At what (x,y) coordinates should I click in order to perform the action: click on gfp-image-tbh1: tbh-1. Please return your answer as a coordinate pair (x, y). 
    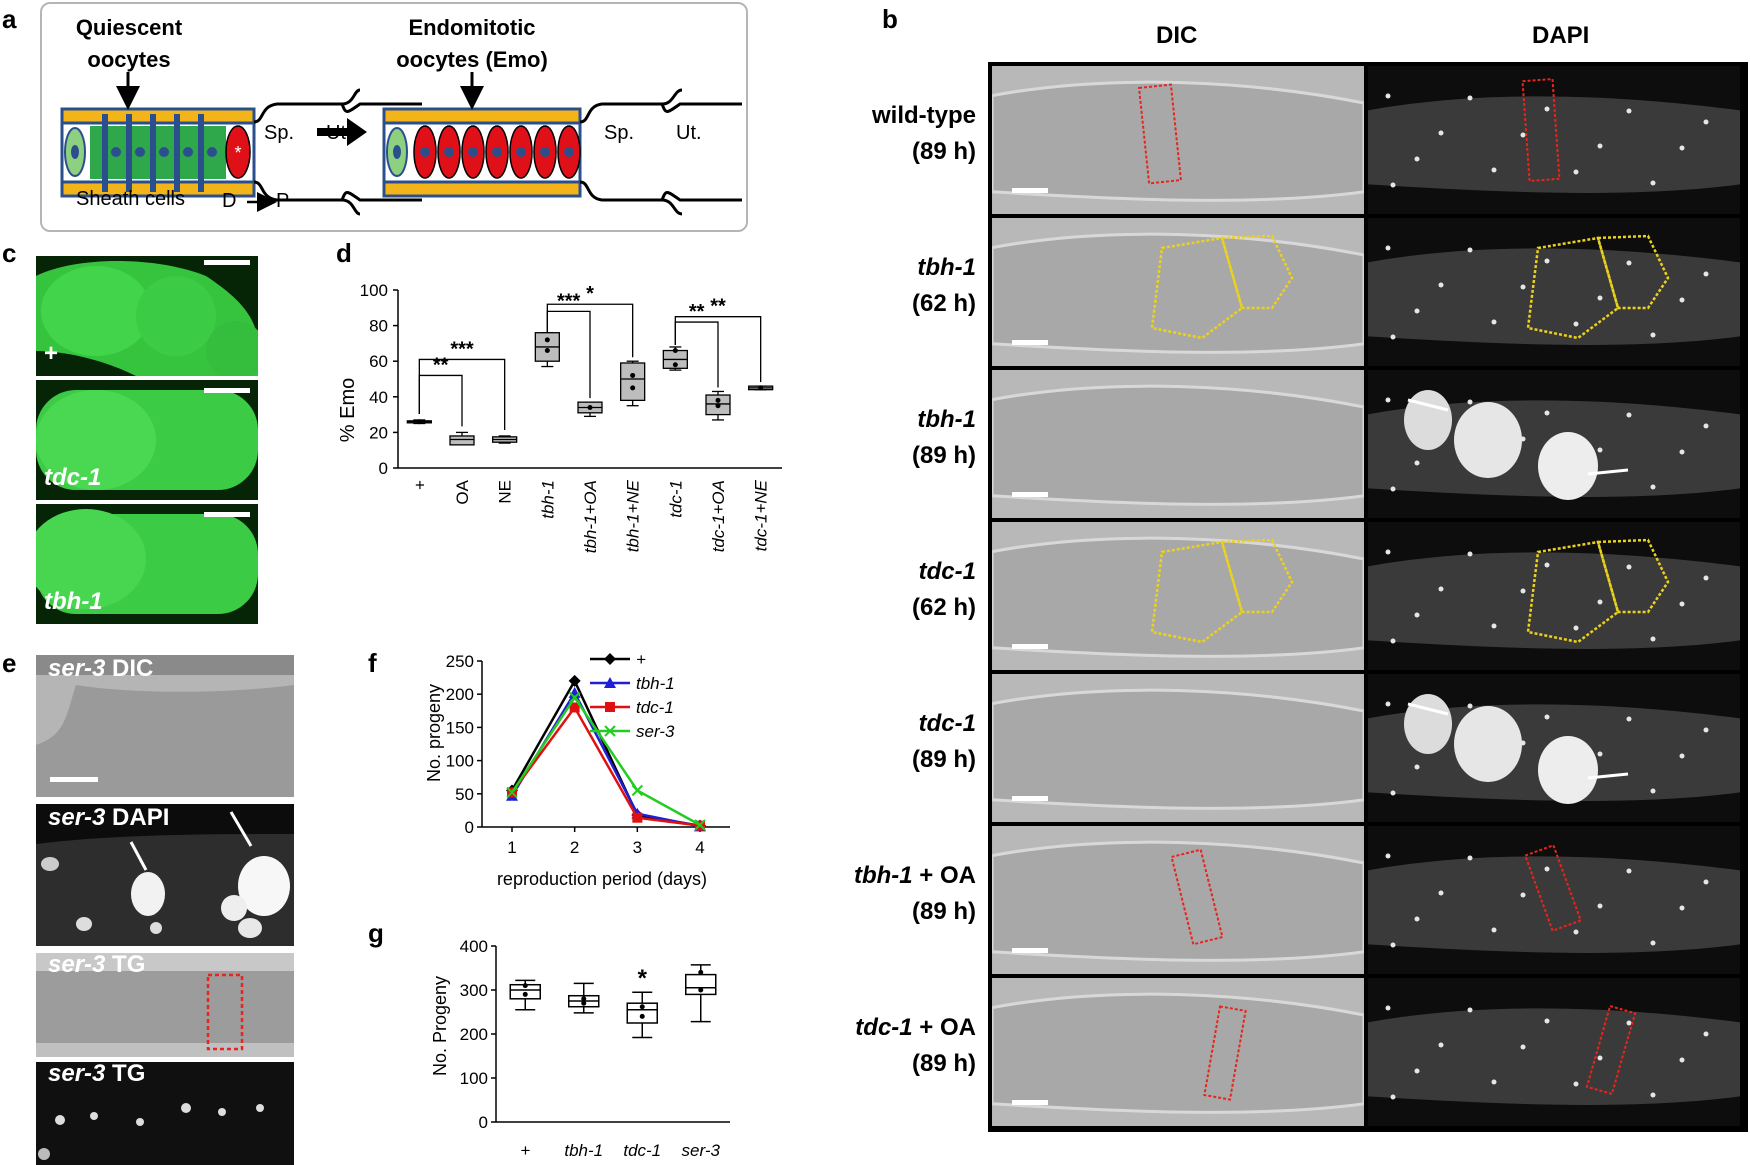
    Looking at the image, I should click on (147, 564).